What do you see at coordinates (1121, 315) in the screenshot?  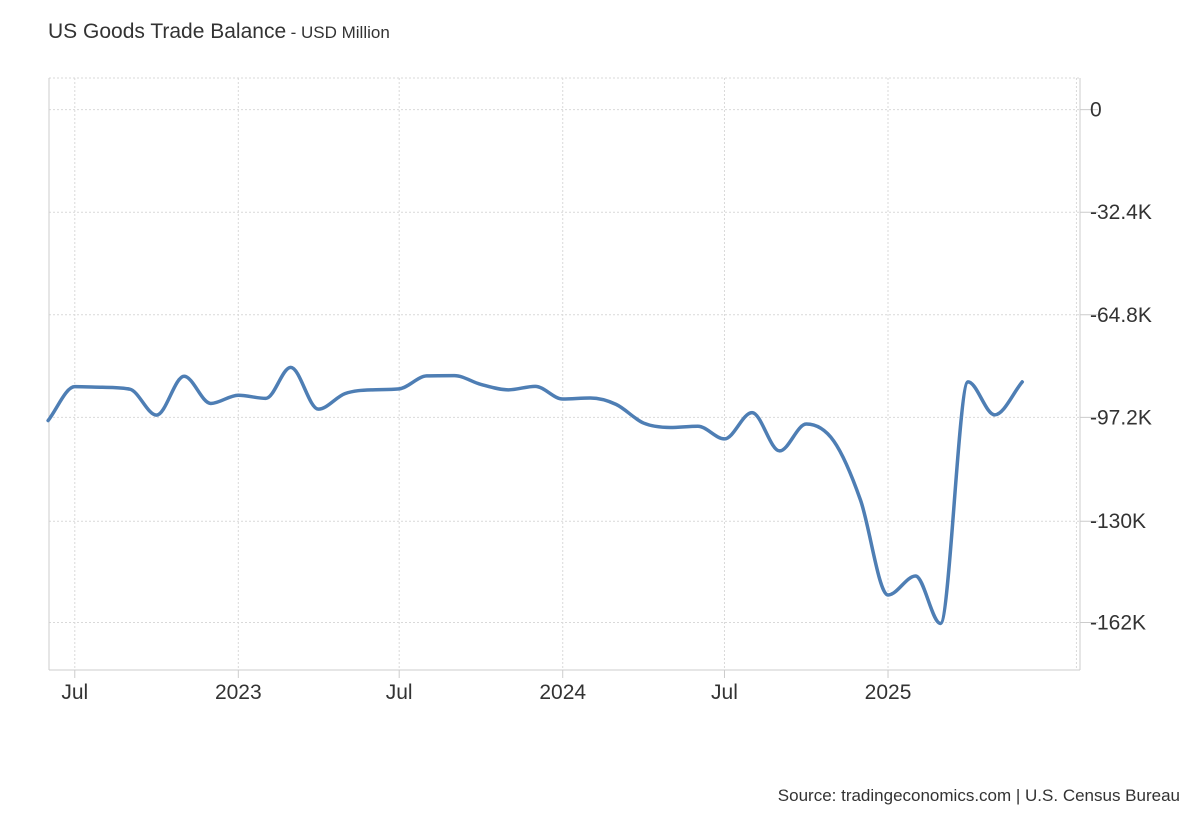 I see `y-tick-label: -64.8K` at bounding box center [1121, 315].